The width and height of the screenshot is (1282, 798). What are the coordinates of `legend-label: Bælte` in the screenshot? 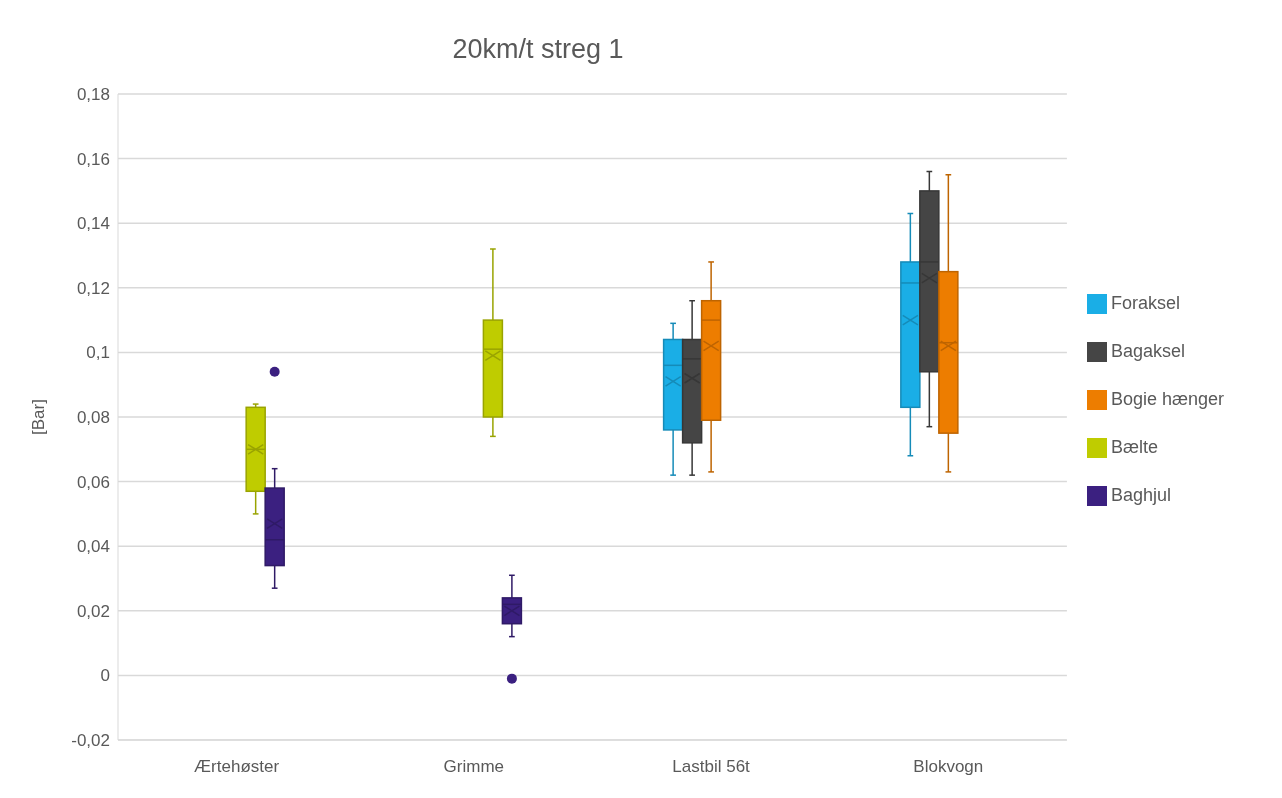 It's located at (1134, 447).